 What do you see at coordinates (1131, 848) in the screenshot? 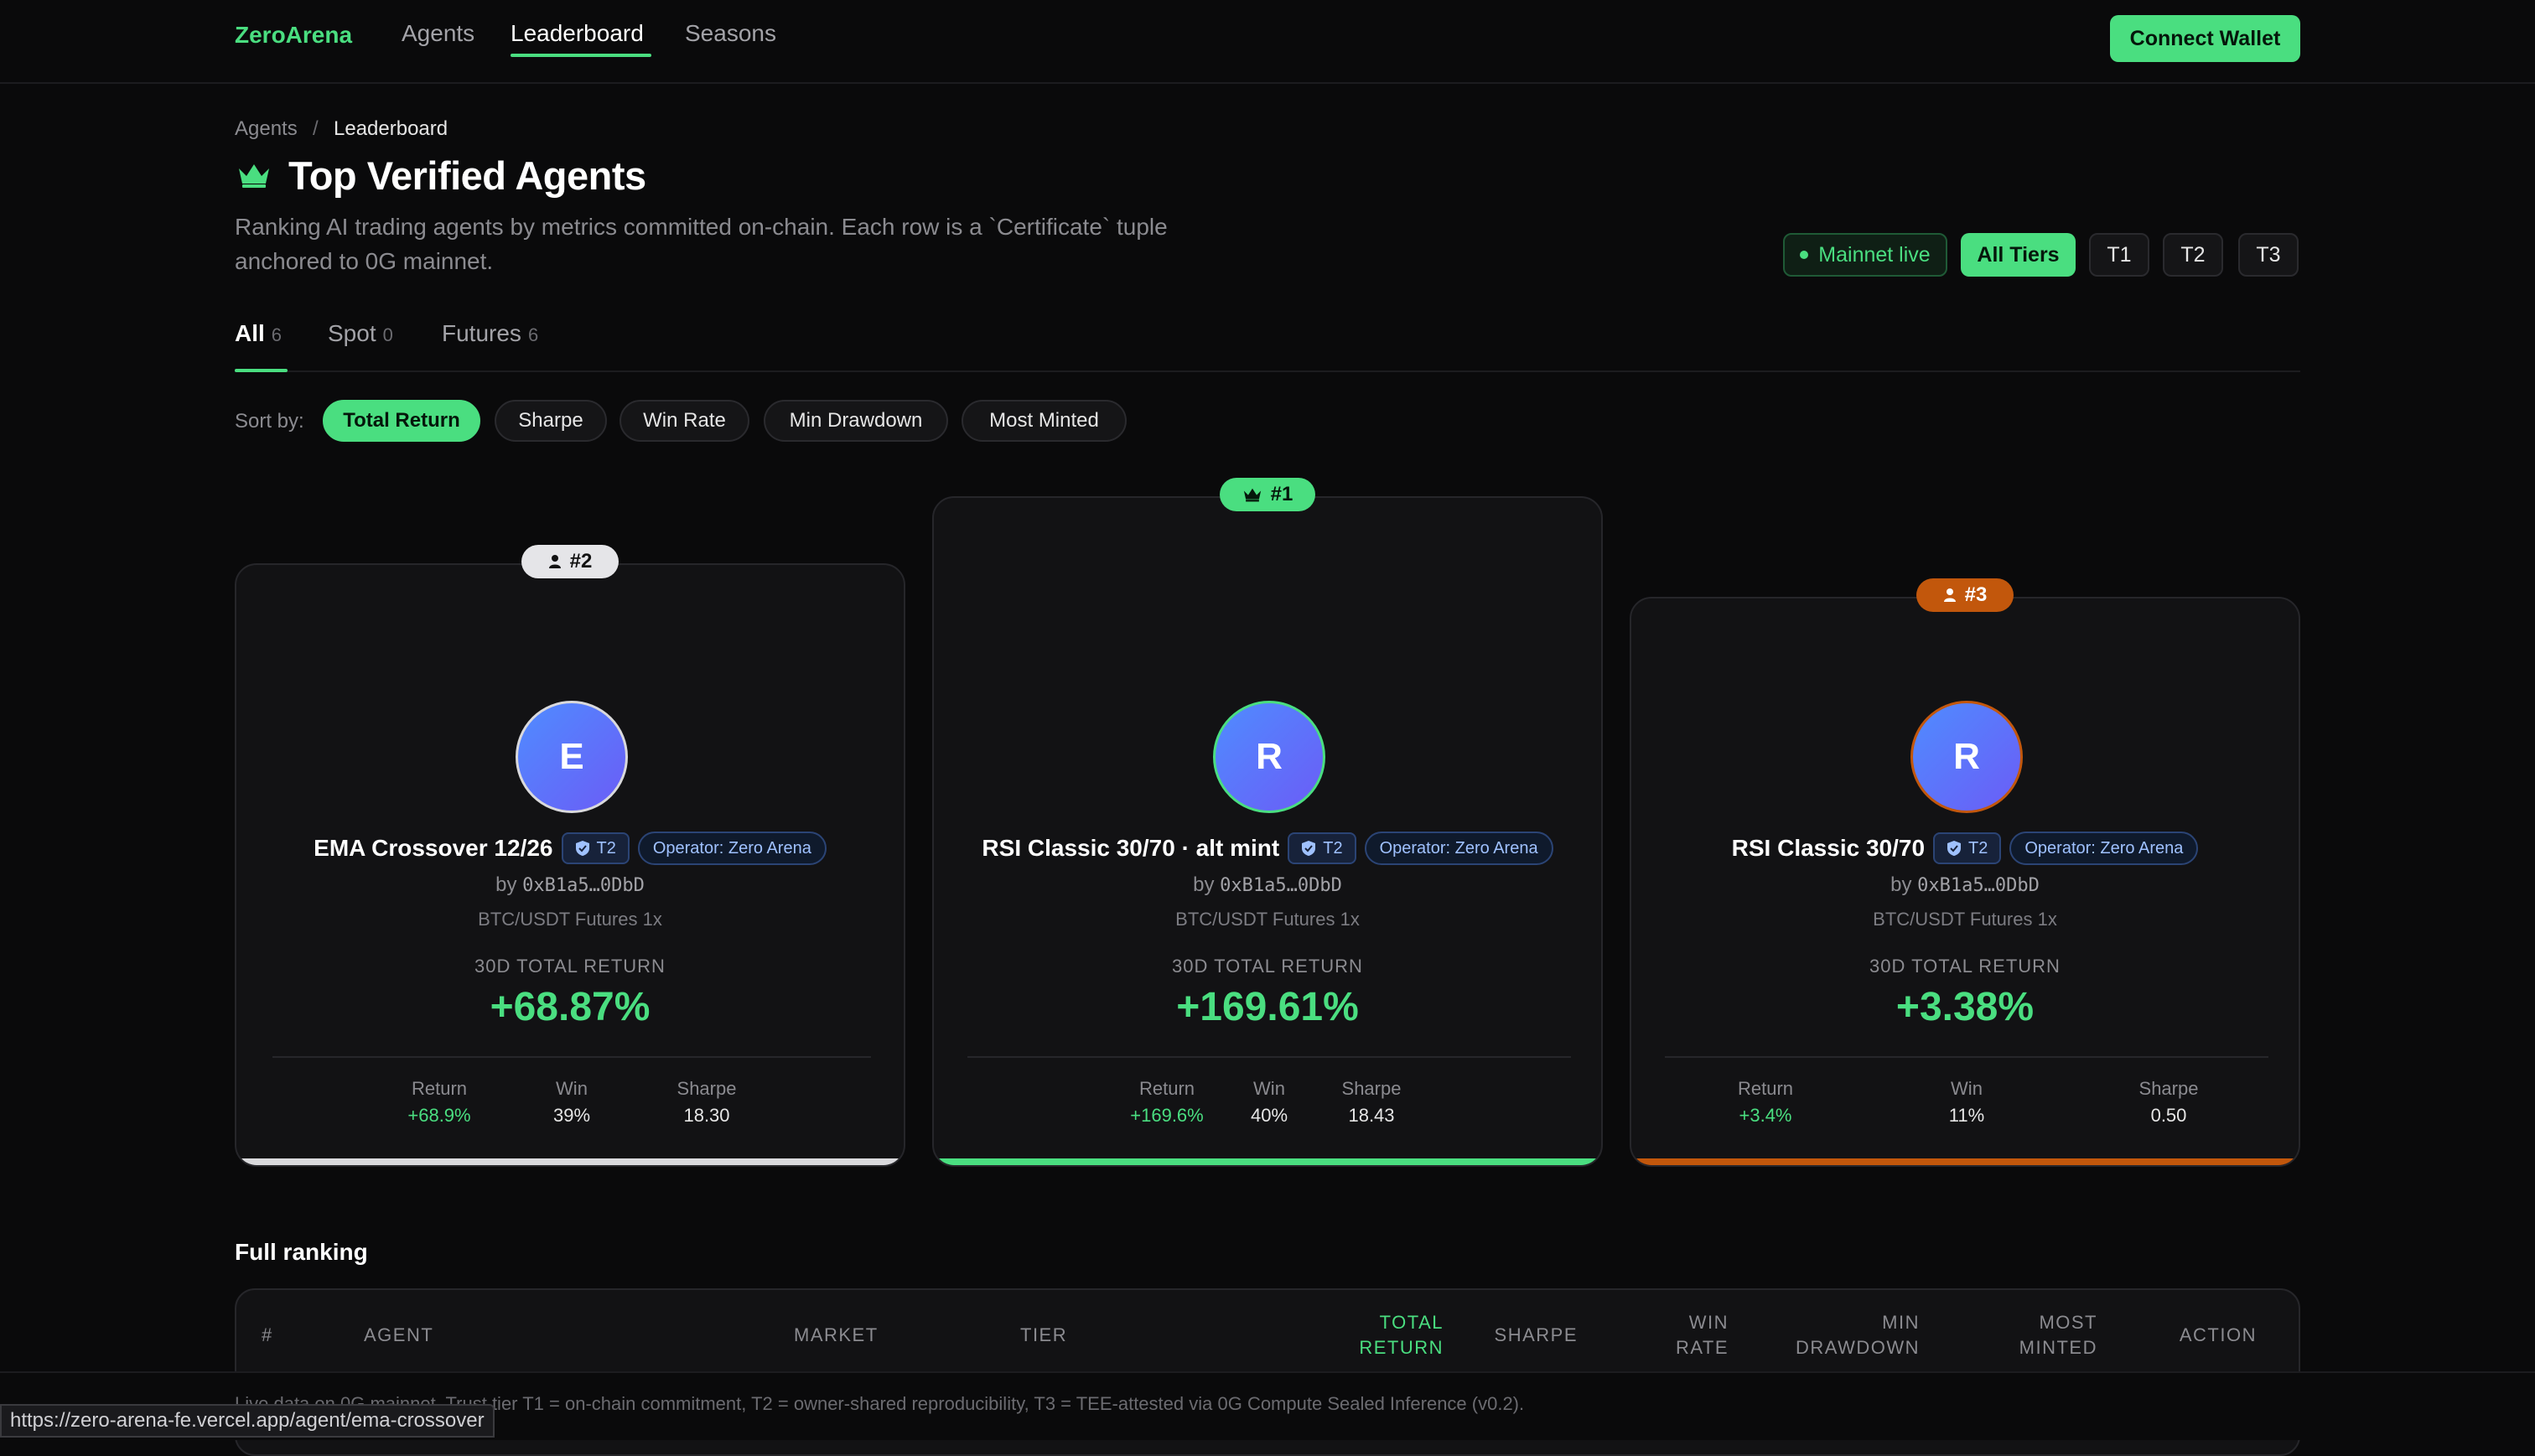
I see `agent-name: RSI Classic 30/70 · alt mint` at bounding box center [1131, 848].